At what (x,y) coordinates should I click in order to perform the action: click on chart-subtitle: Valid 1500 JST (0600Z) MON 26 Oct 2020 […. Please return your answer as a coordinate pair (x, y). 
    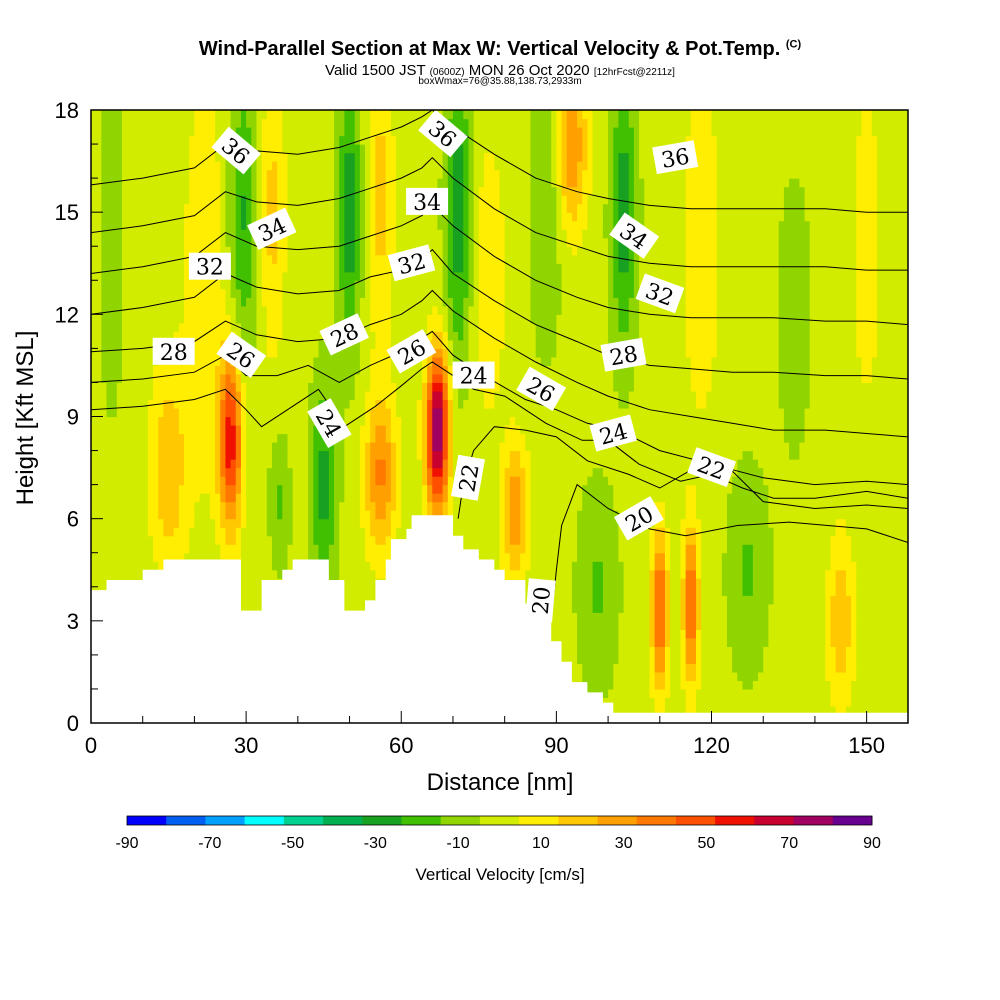
    Looking at the image, I should click on (500, 70).